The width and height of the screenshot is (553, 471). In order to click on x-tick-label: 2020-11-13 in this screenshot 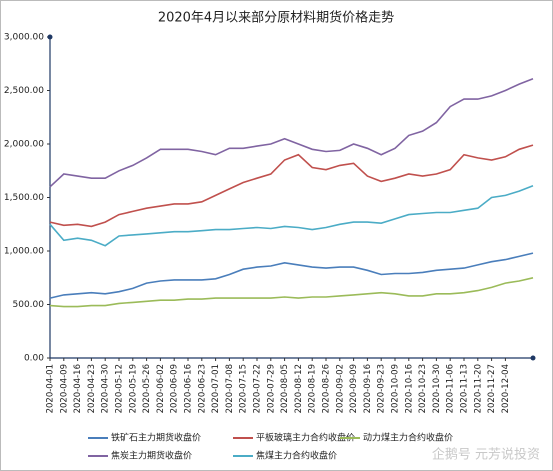, I will do `click(465, 388)`.